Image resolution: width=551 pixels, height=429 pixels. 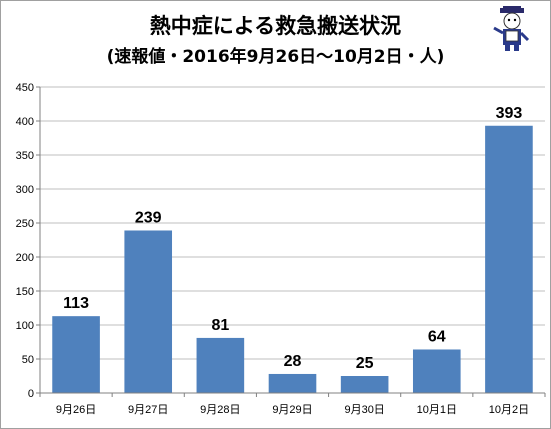 I want to click on y-tick-label: 400, so click(x=25, y=122).